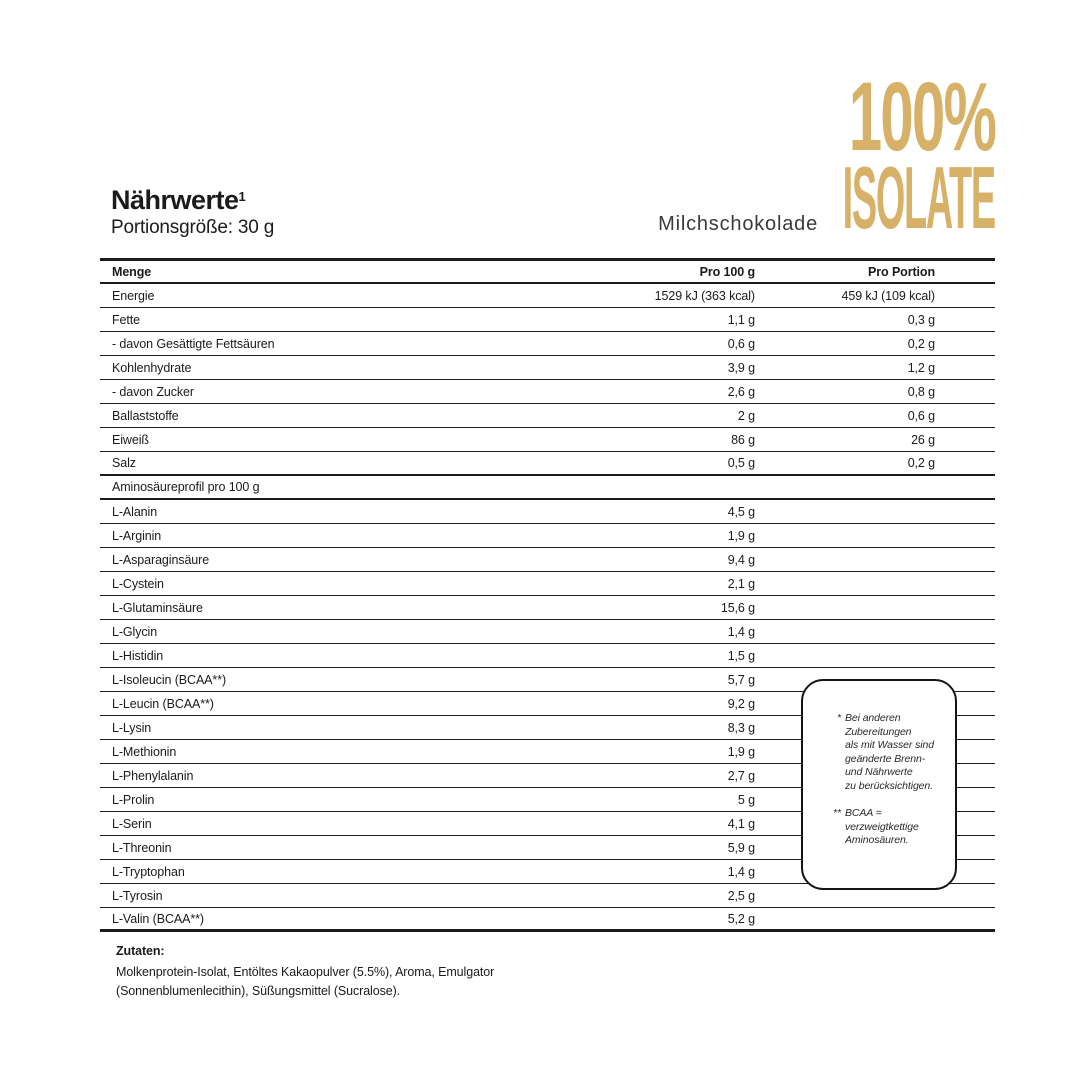  What do you see at coordinates (738, 224) in the screenshot?
I see `flavor-name: Milchschokolade` at bounding box center [738, 224].